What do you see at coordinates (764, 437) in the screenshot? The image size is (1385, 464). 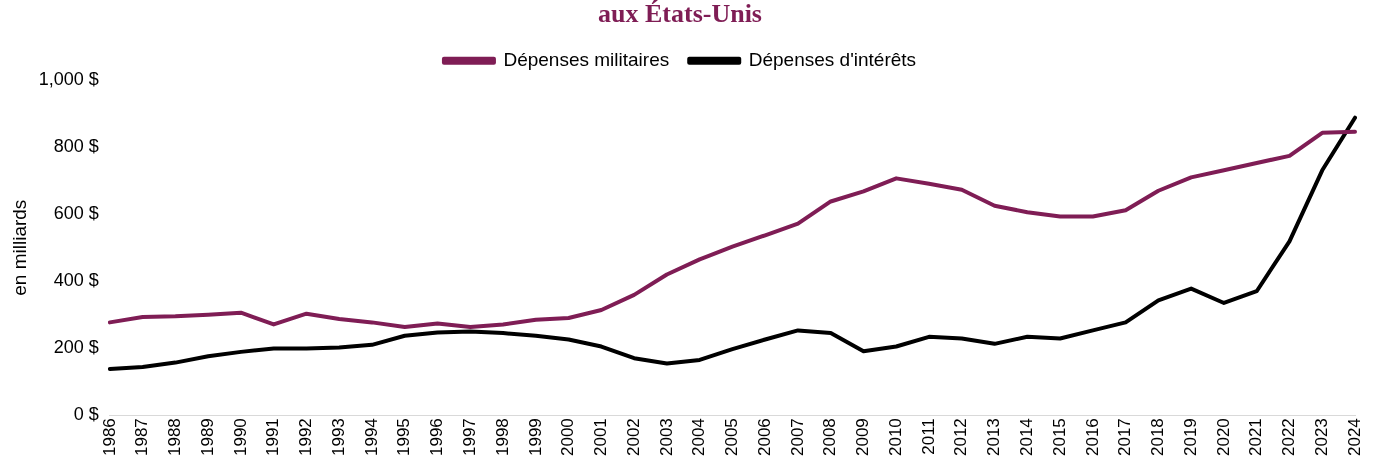 I see `x-tick-label: 2006` at bounding box center [764, 437].